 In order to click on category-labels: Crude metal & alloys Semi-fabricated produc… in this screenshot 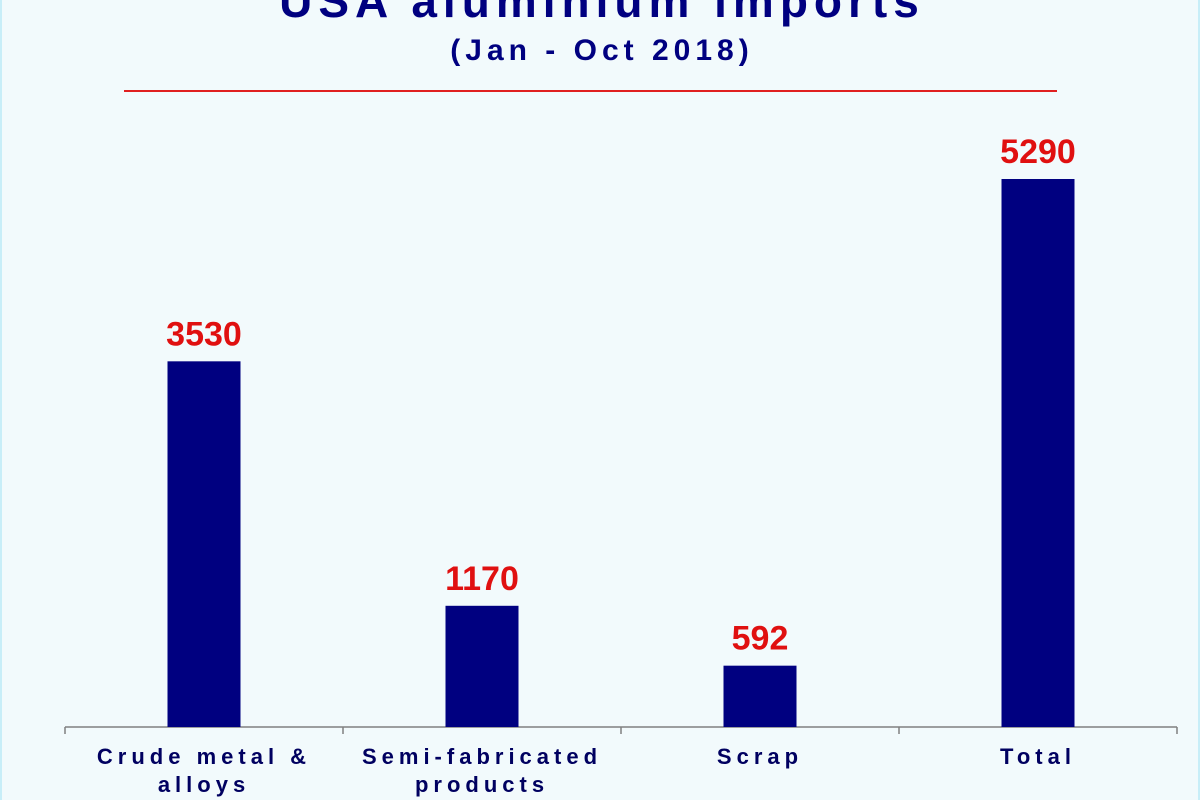, I will do `click(586, 770)`.